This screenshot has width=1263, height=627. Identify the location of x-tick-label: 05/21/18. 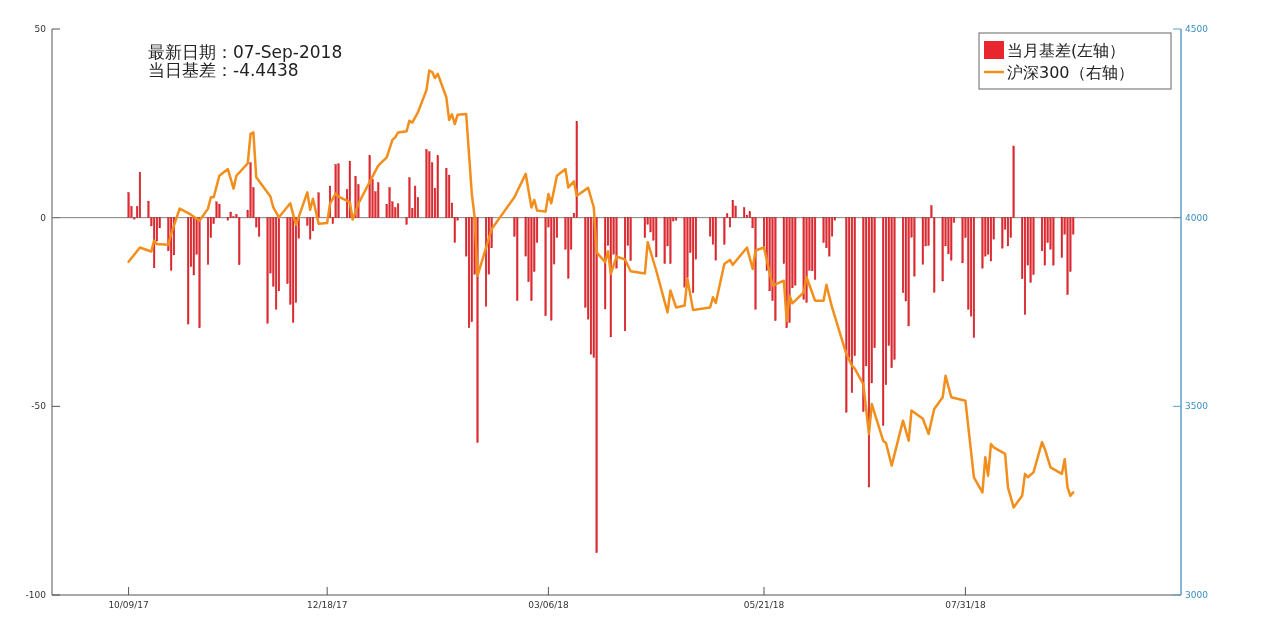
(764, 605).